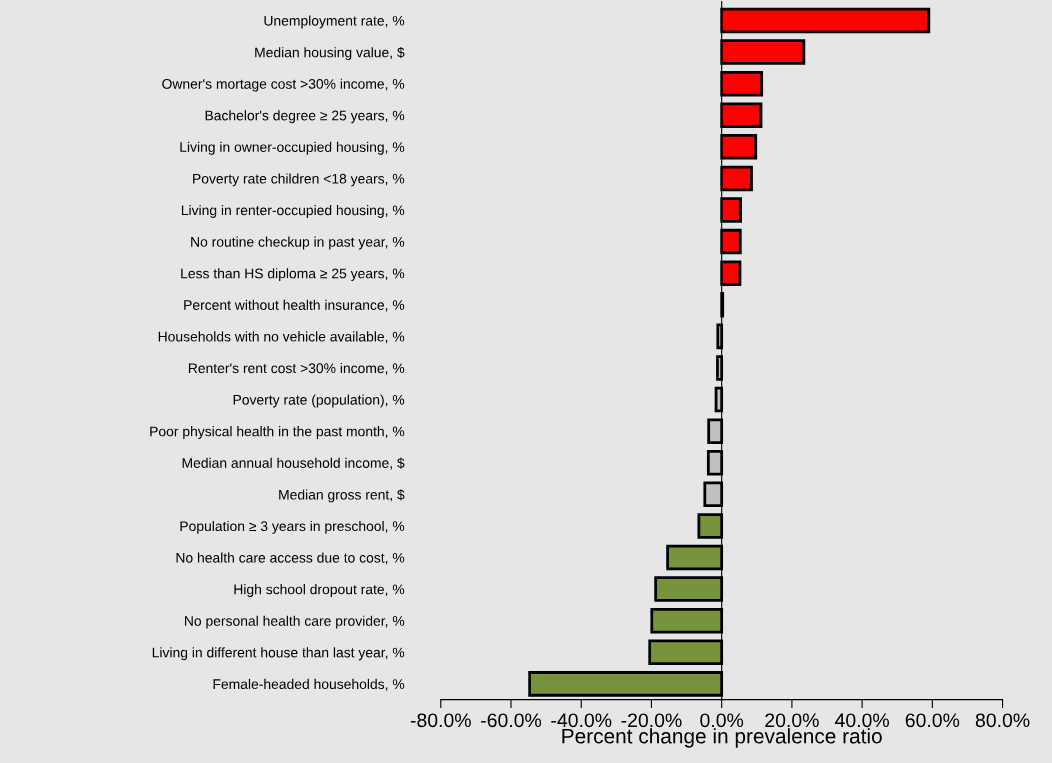 Image resolution: width=1052 pixels, height=763 pixels. Describe the element at coordinates (293, 275) in the screenshot. I see `y-tick-label: Less than HS diploma ≥ 25 years, %` at that location.